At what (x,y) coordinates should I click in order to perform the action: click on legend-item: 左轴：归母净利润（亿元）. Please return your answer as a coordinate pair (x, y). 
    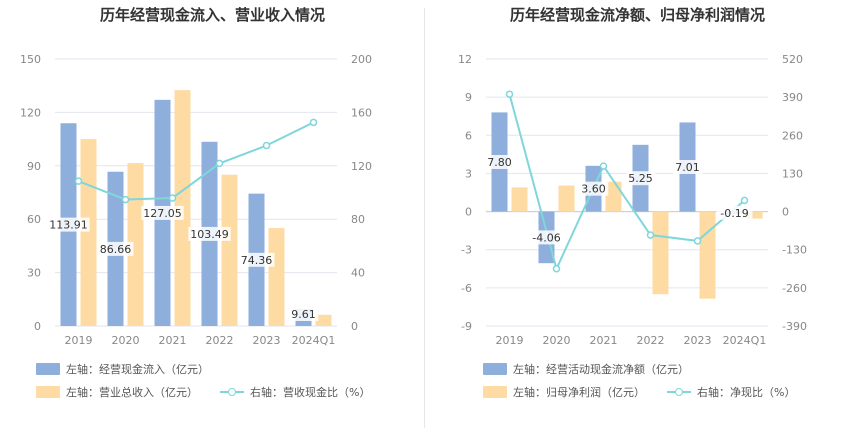
    Looking at the image, I should click on (564, 392).